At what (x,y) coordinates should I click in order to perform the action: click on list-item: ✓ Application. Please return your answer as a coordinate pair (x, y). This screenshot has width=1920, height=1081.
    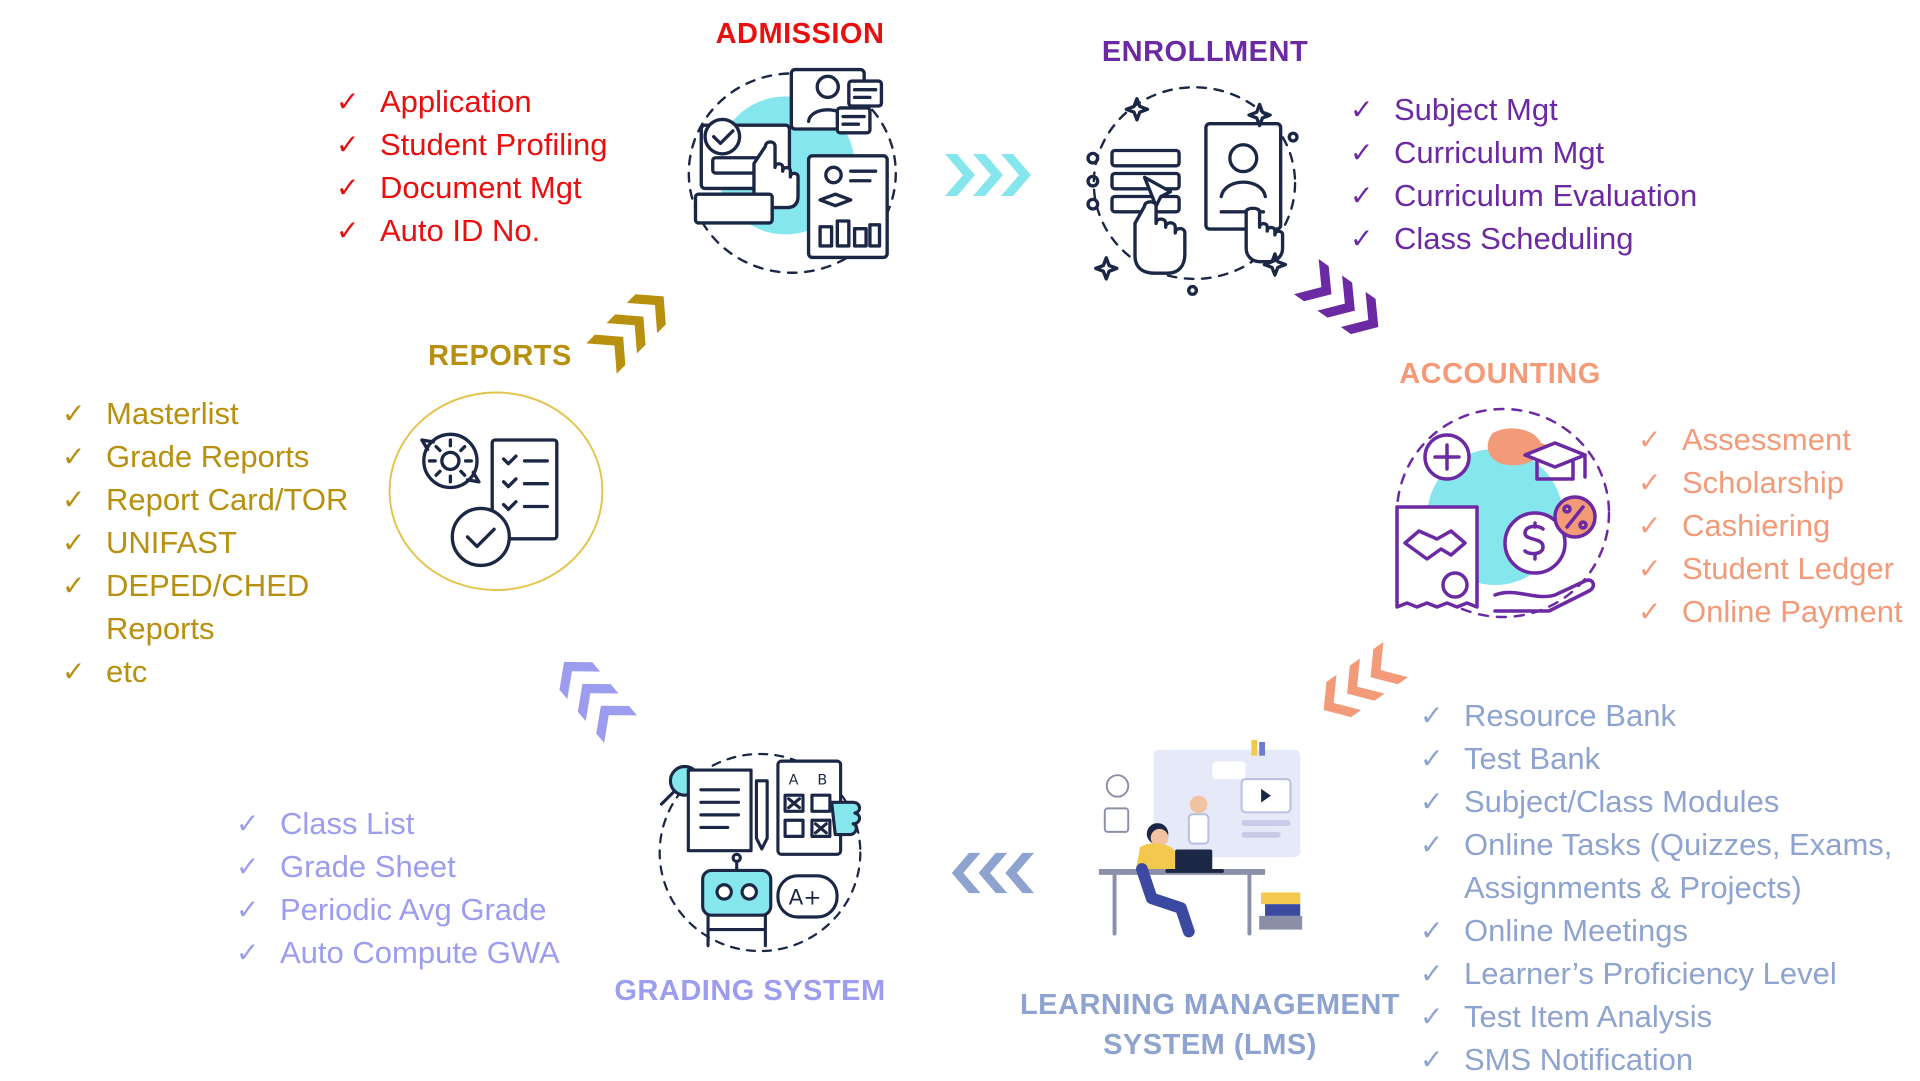
    Looking at the image, I should click on (471, 101).